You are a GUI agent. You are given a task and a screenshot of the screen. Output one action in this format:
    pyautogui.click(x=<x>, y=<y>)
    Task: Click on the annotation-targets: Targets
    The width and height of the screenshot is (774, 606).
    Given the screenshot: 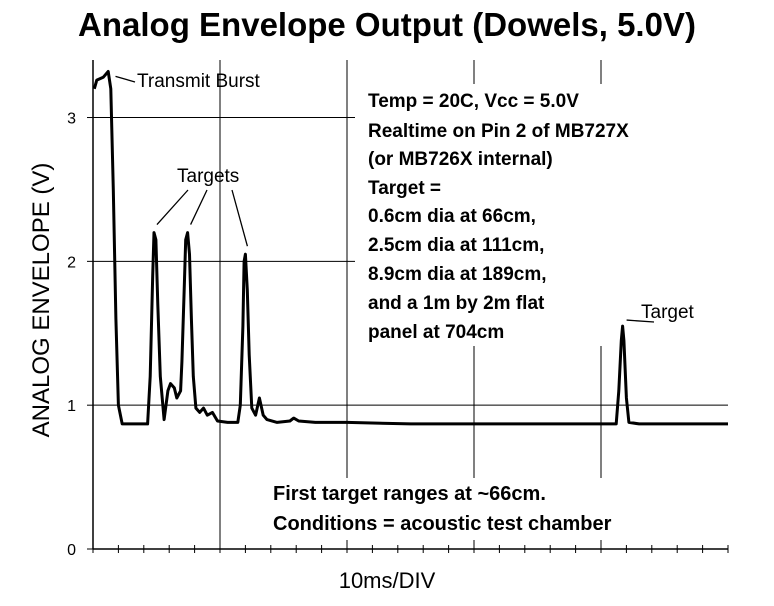 What is the action you would take?
    pyautogui.click(x=208, y=176)
    